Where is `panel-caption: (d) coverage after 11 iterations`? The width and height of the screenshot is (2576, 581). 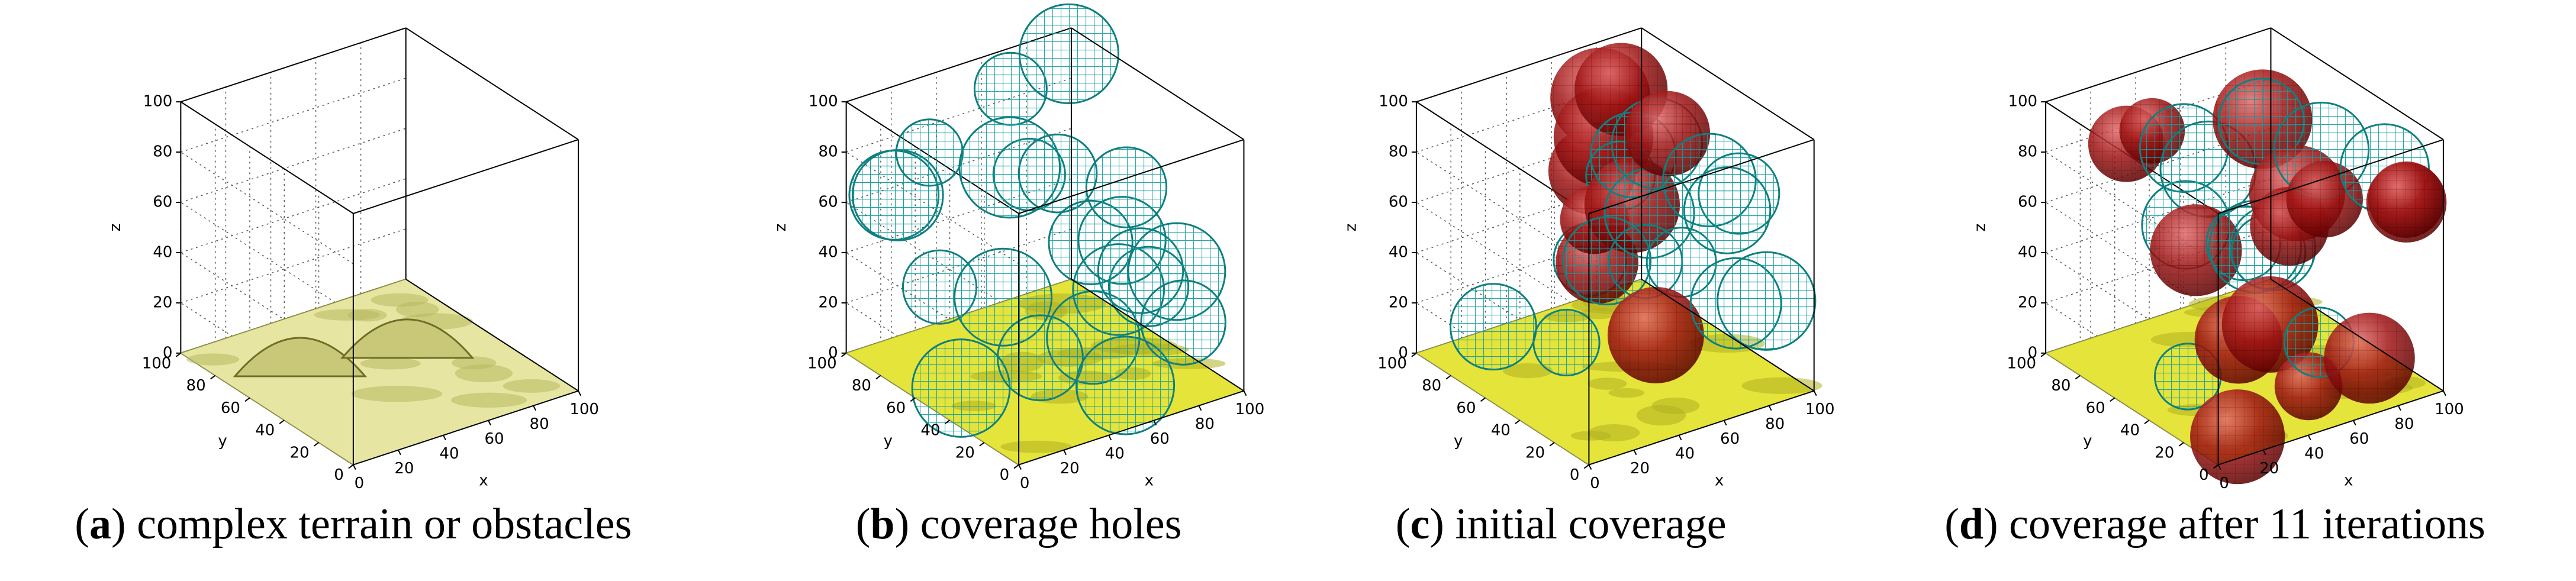 panel-caption: (d) coverage after 11 iterations is located at coordinates (2214, 524).